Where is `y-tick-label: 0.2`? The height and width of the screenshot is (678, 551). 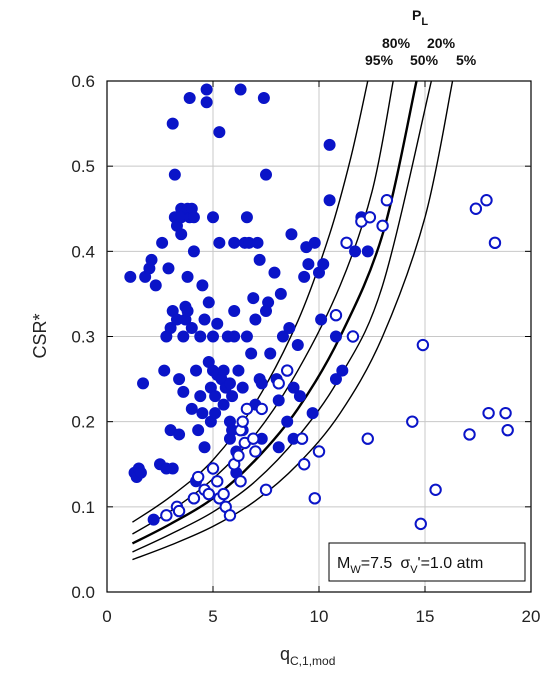
y-tick-label: 0.2 is located at coordinates (83, 422).